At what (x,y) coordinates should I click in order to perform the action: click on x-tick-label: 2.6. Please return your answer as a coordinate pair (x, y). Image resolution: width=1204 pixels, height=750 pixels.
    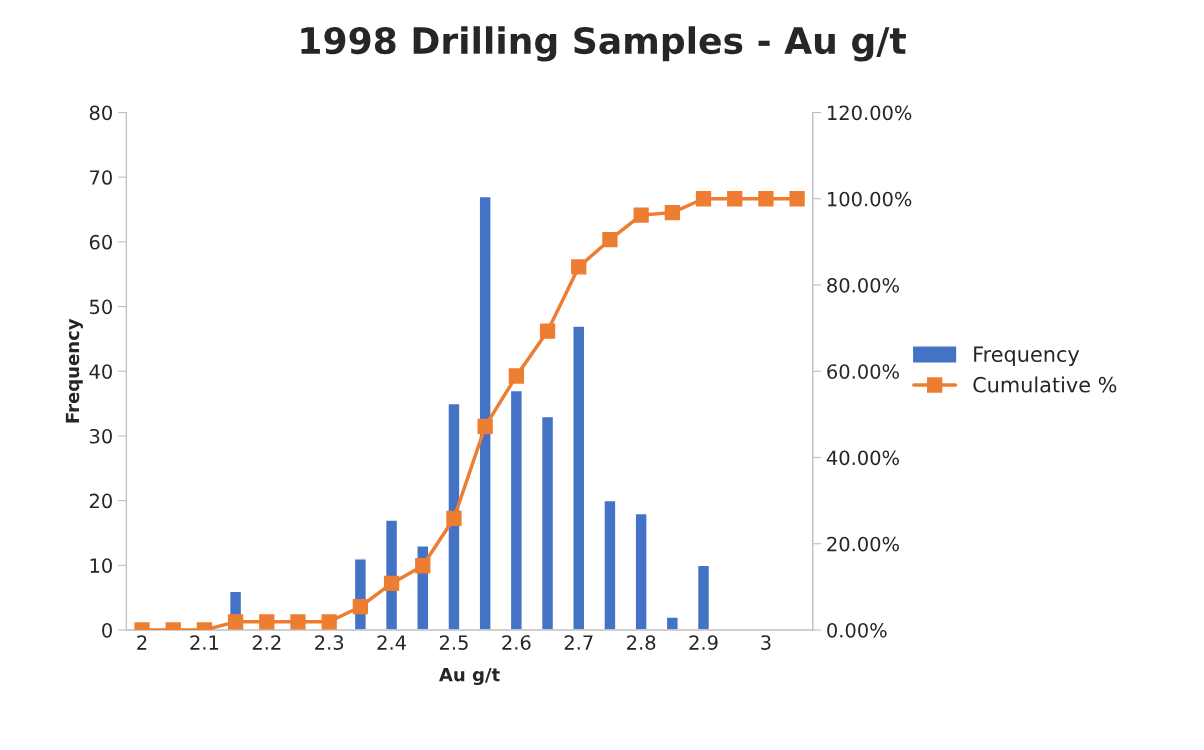
    Looking at the image, I should click on (516, 642).